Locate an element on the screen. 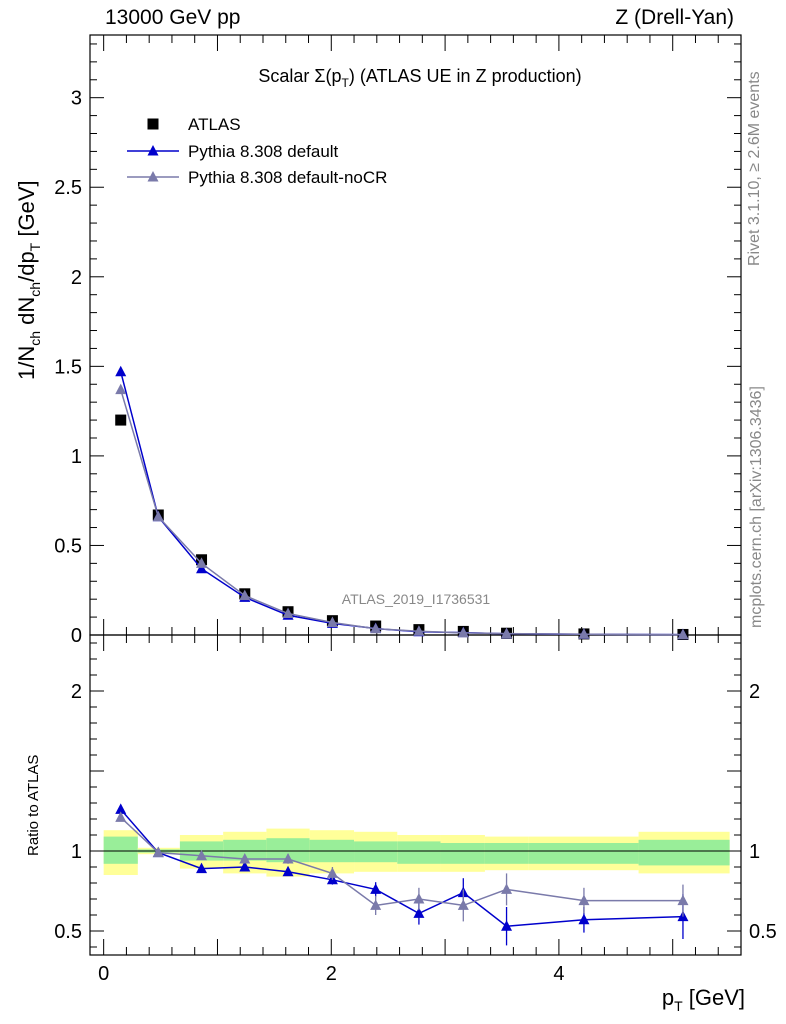  ratio-y-tick-label-right: 2 is located at coordinates (754, 692).